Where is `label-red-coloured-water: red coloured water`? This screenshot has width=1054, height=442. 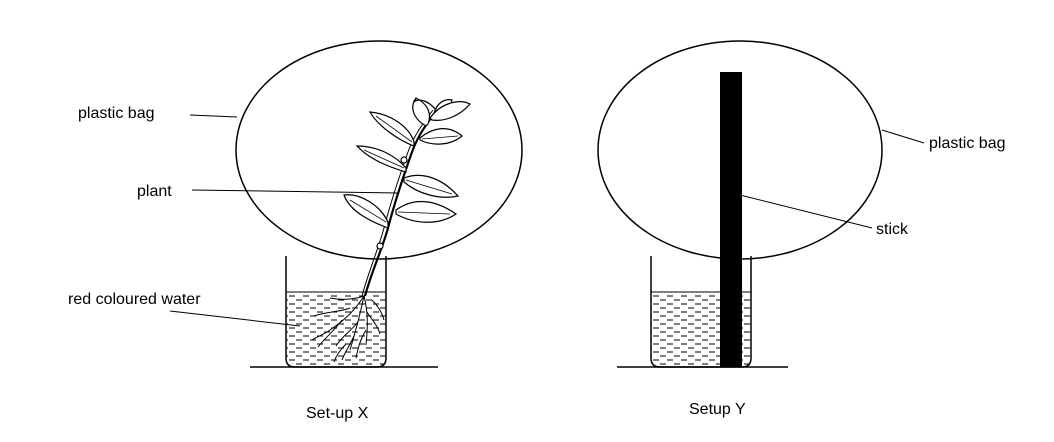 label-red-coloured-water: red coloured water is located at coordinates (134, 299).